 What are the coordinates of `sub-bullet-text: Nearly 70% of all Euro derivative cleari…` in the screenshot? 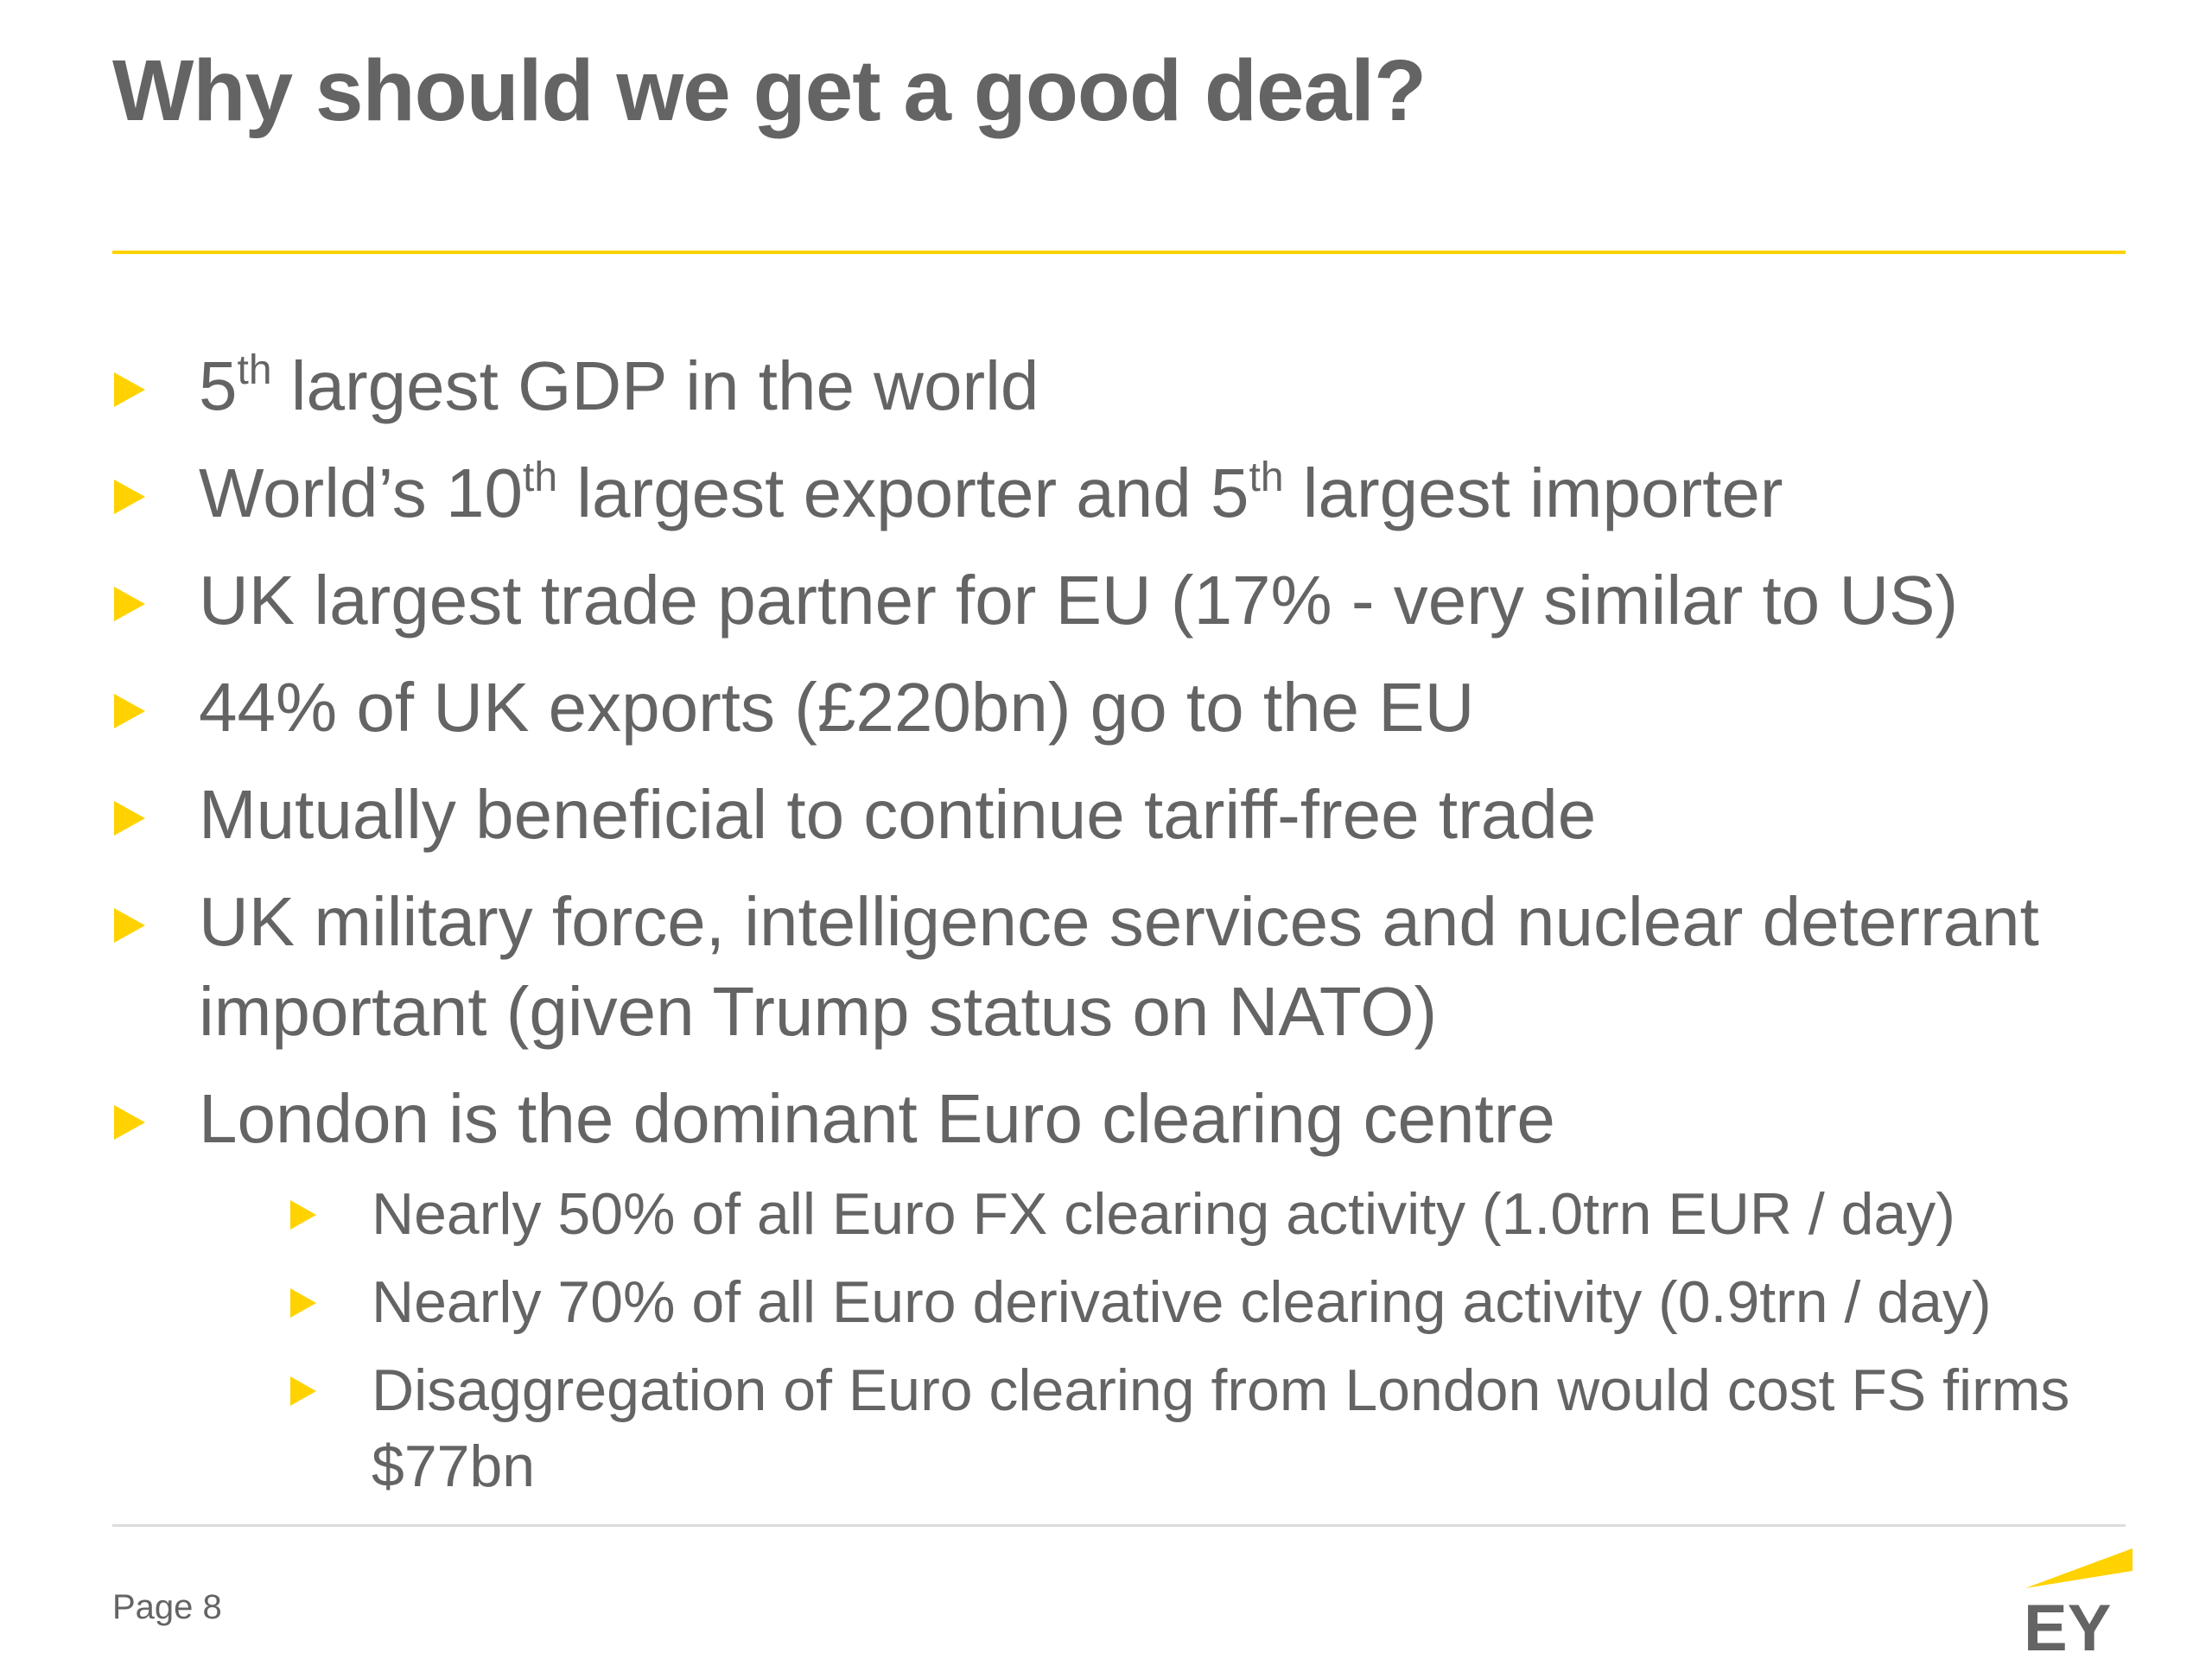 It's located at (1182, 1302).